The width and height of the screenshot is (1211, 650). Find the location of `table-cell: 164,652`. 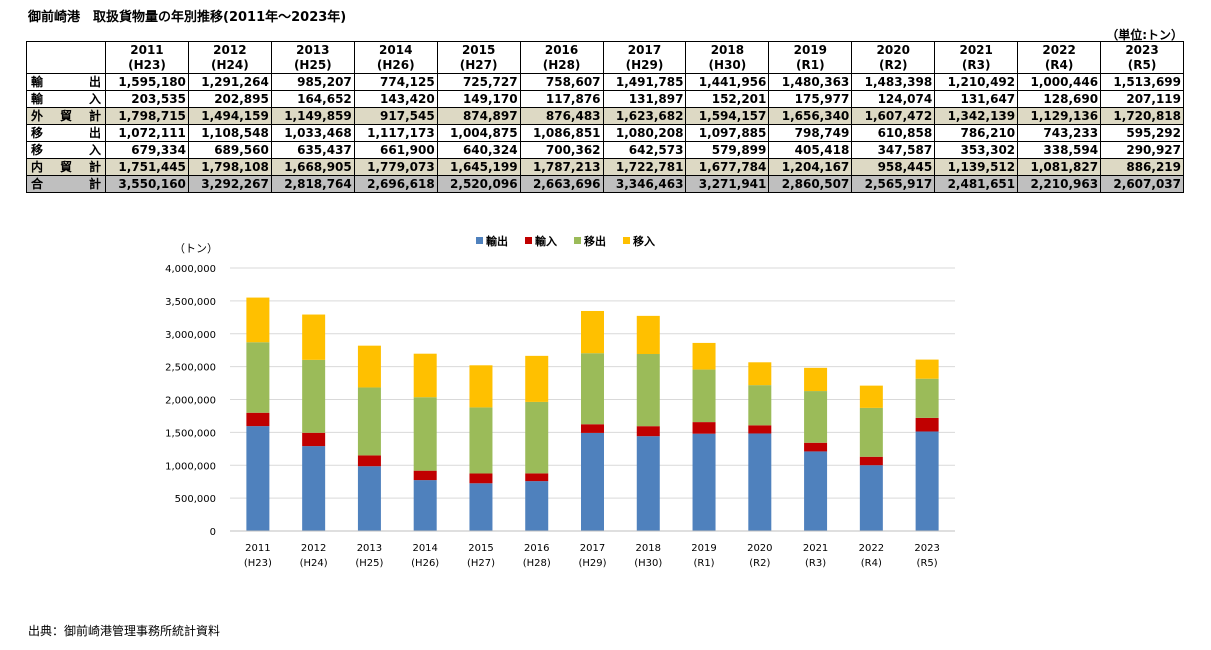

table-cell: 164,652 is located at coordinates (312, 99).